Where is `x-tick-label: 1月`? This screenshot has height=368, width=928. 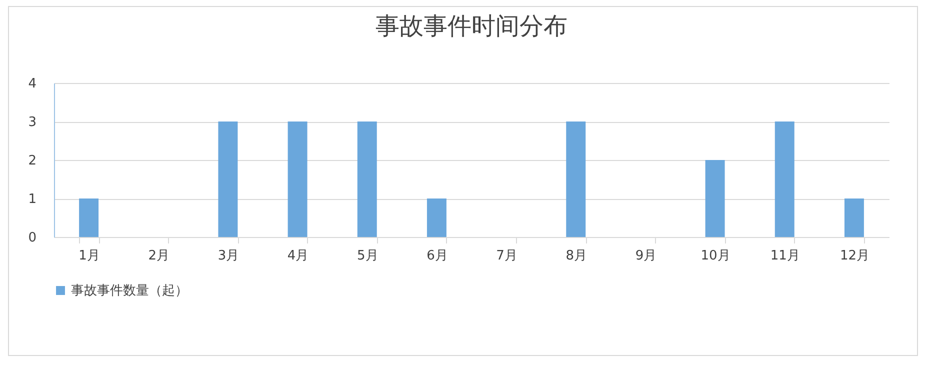
x-tick-label: 1月 is located at coordinates (89, 256).